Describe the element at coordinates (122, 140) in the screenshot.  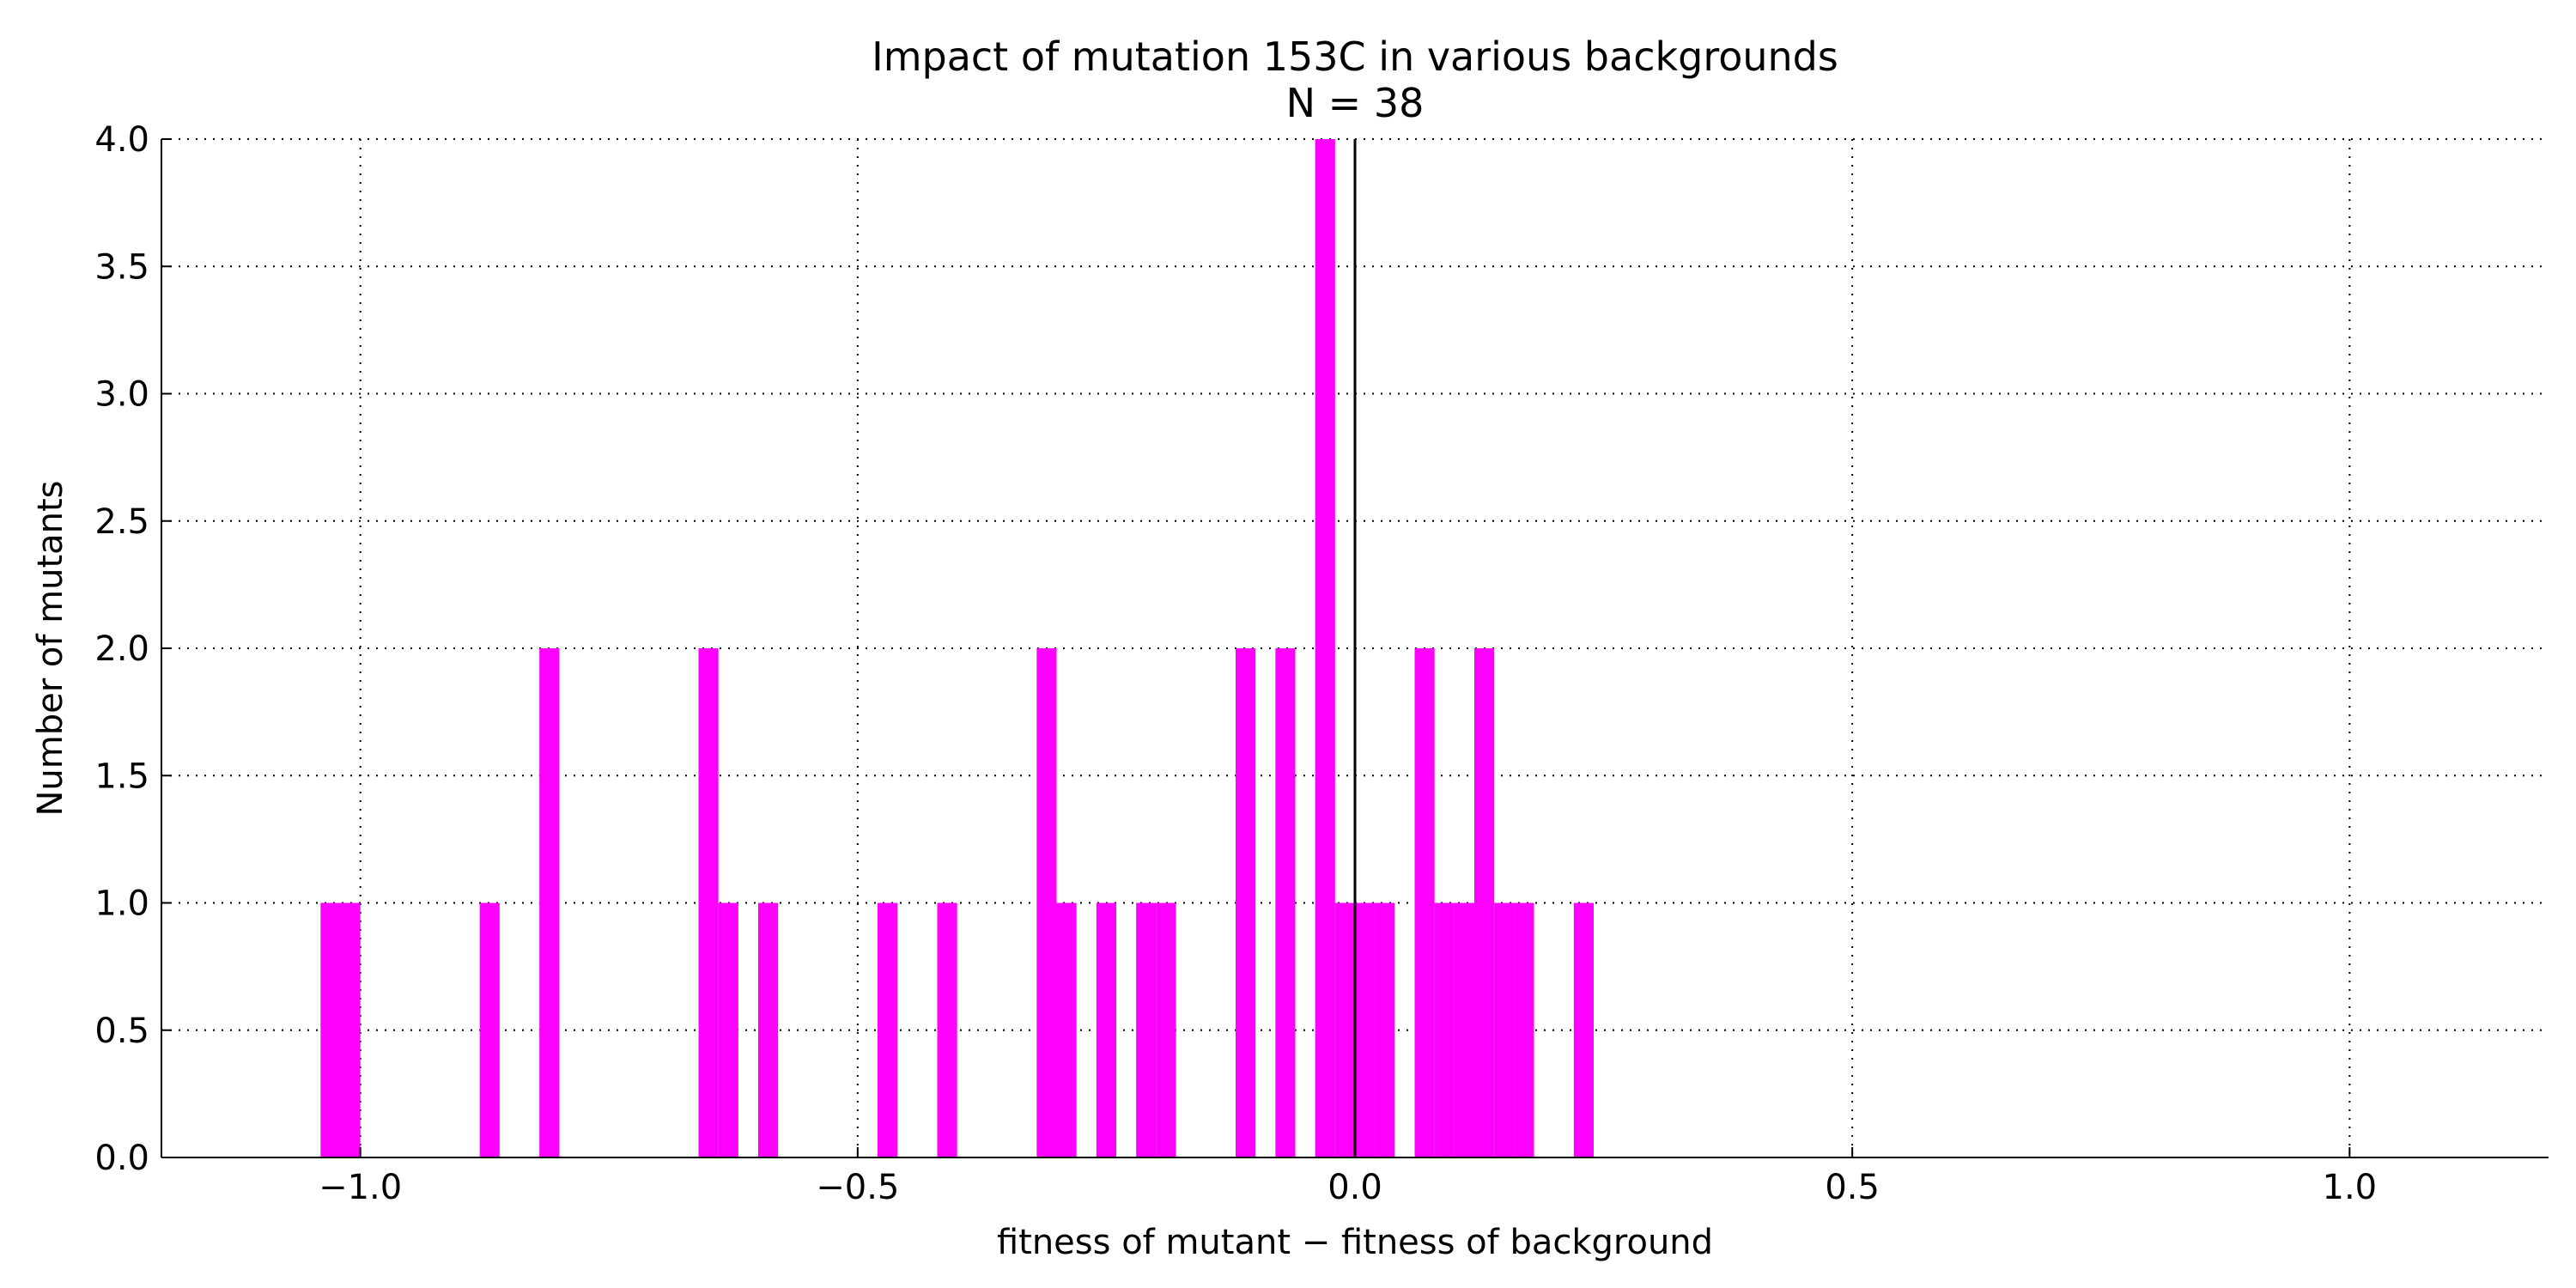
I see `y-tick-label: 4.0` at that location.